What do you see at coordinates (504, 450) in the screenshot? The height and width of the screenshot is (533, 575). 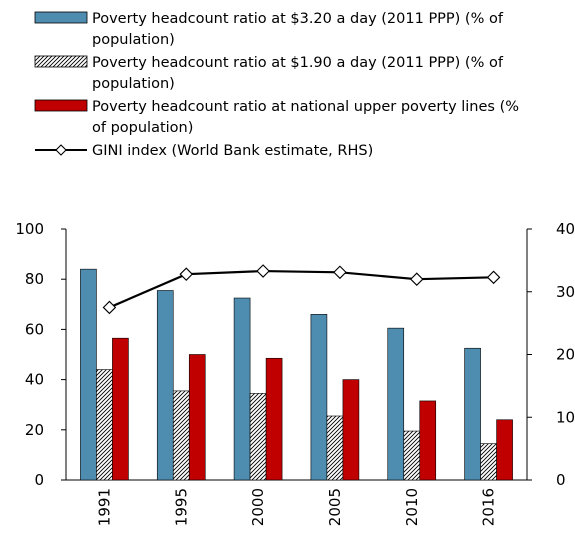 I see `bar-series2-2016` at bounding box center [504, 450].